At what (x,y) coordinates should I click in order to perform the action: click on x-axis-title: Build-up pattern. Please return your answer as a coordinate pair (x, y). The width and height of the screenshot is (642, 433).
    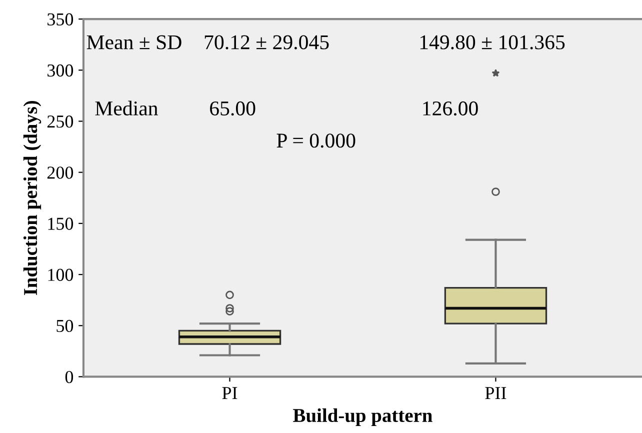
    Looking at the image, I should click on (362, 417).